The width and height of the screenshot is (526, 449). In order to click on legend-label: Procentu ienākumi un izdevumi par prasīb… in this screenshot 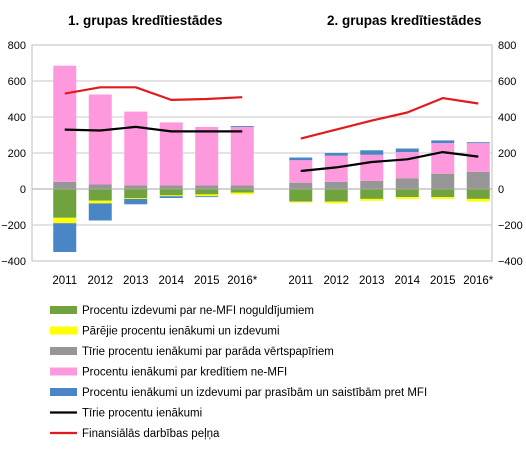, I will do `click(254, 393)`.